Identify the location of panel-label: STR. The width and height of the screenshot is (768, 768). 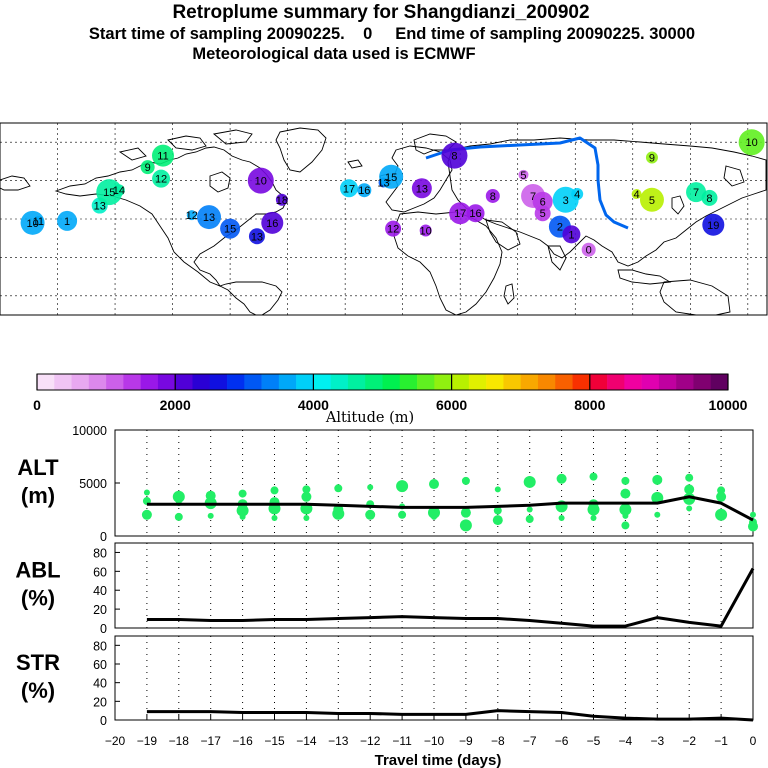
(38, 662).